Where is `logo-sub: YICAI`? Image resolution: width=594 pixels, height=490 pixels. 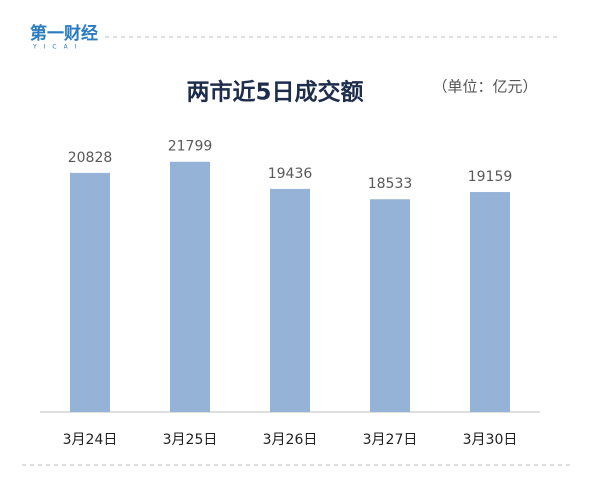
logo-sub: YICAI is located at coordinates (58, 47).